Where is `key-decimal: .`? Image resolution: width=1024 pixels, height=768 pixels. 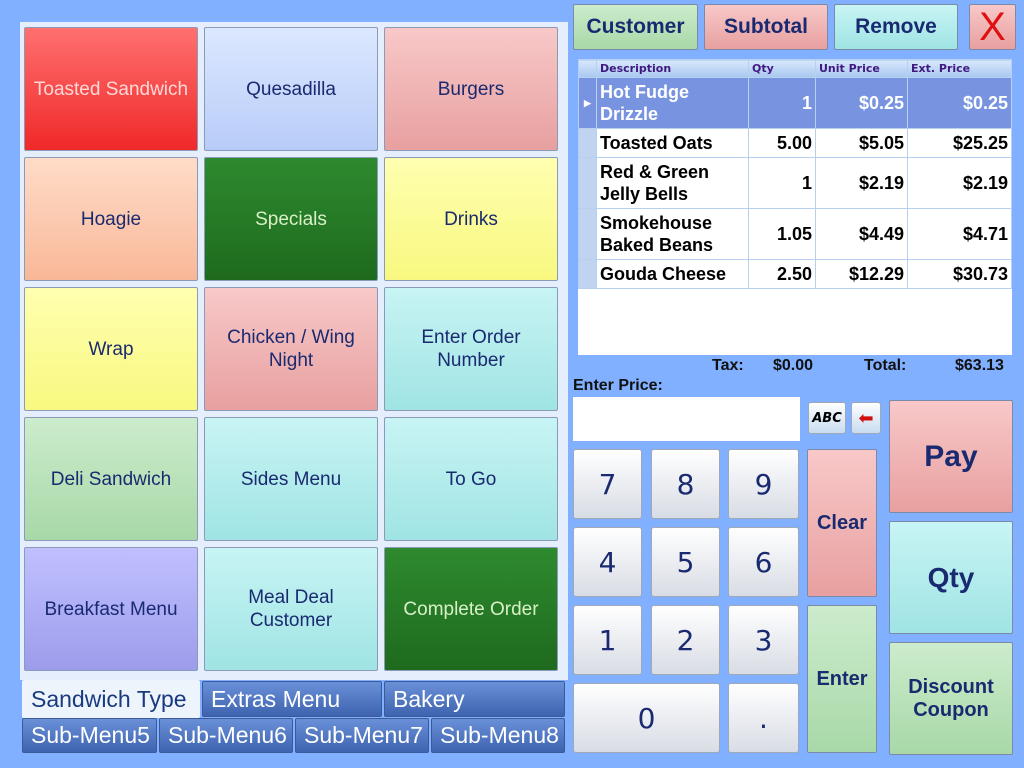 key-decimal: . is located at coordinates (763, 718).